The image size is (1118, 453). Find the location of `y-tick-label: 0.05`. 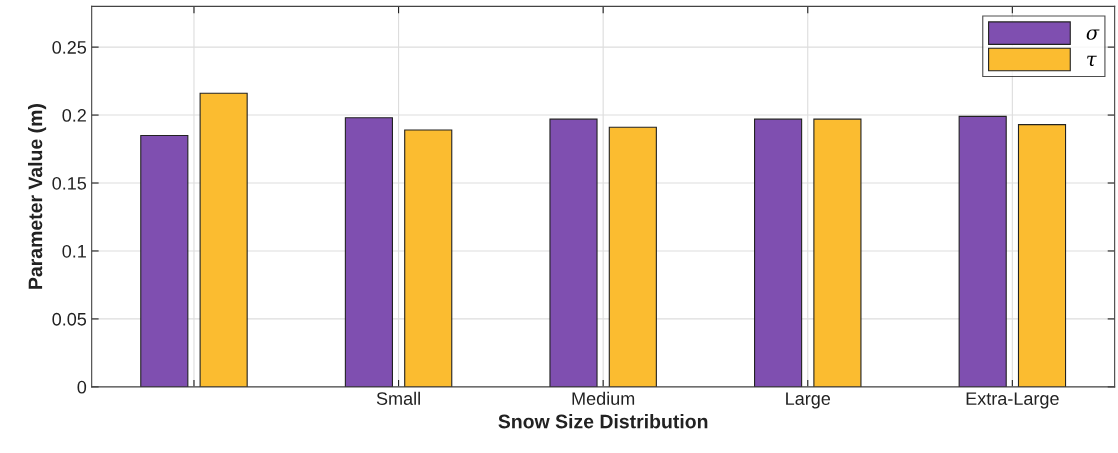

y-tick-label: 0.05 is located at coordinates (69, 319).